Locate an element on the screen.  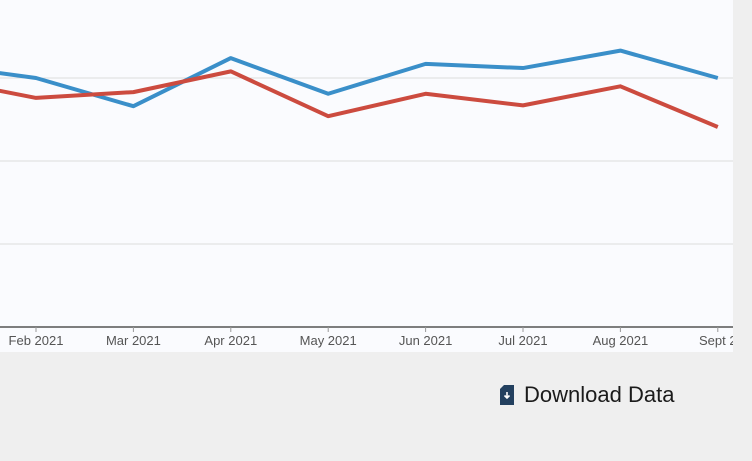
download-data-button: Download Data is located at coordinates (587, 395).